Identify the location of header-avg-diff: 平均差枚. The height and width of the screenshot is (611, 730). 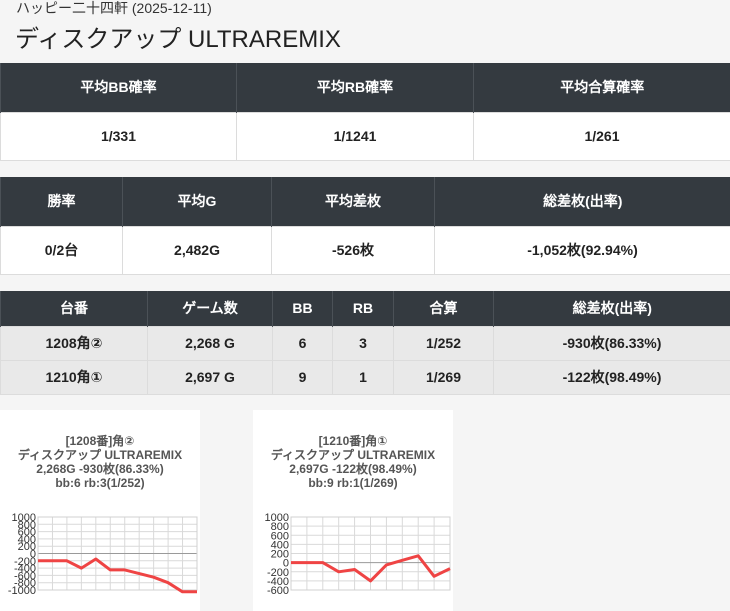
(353, 201).